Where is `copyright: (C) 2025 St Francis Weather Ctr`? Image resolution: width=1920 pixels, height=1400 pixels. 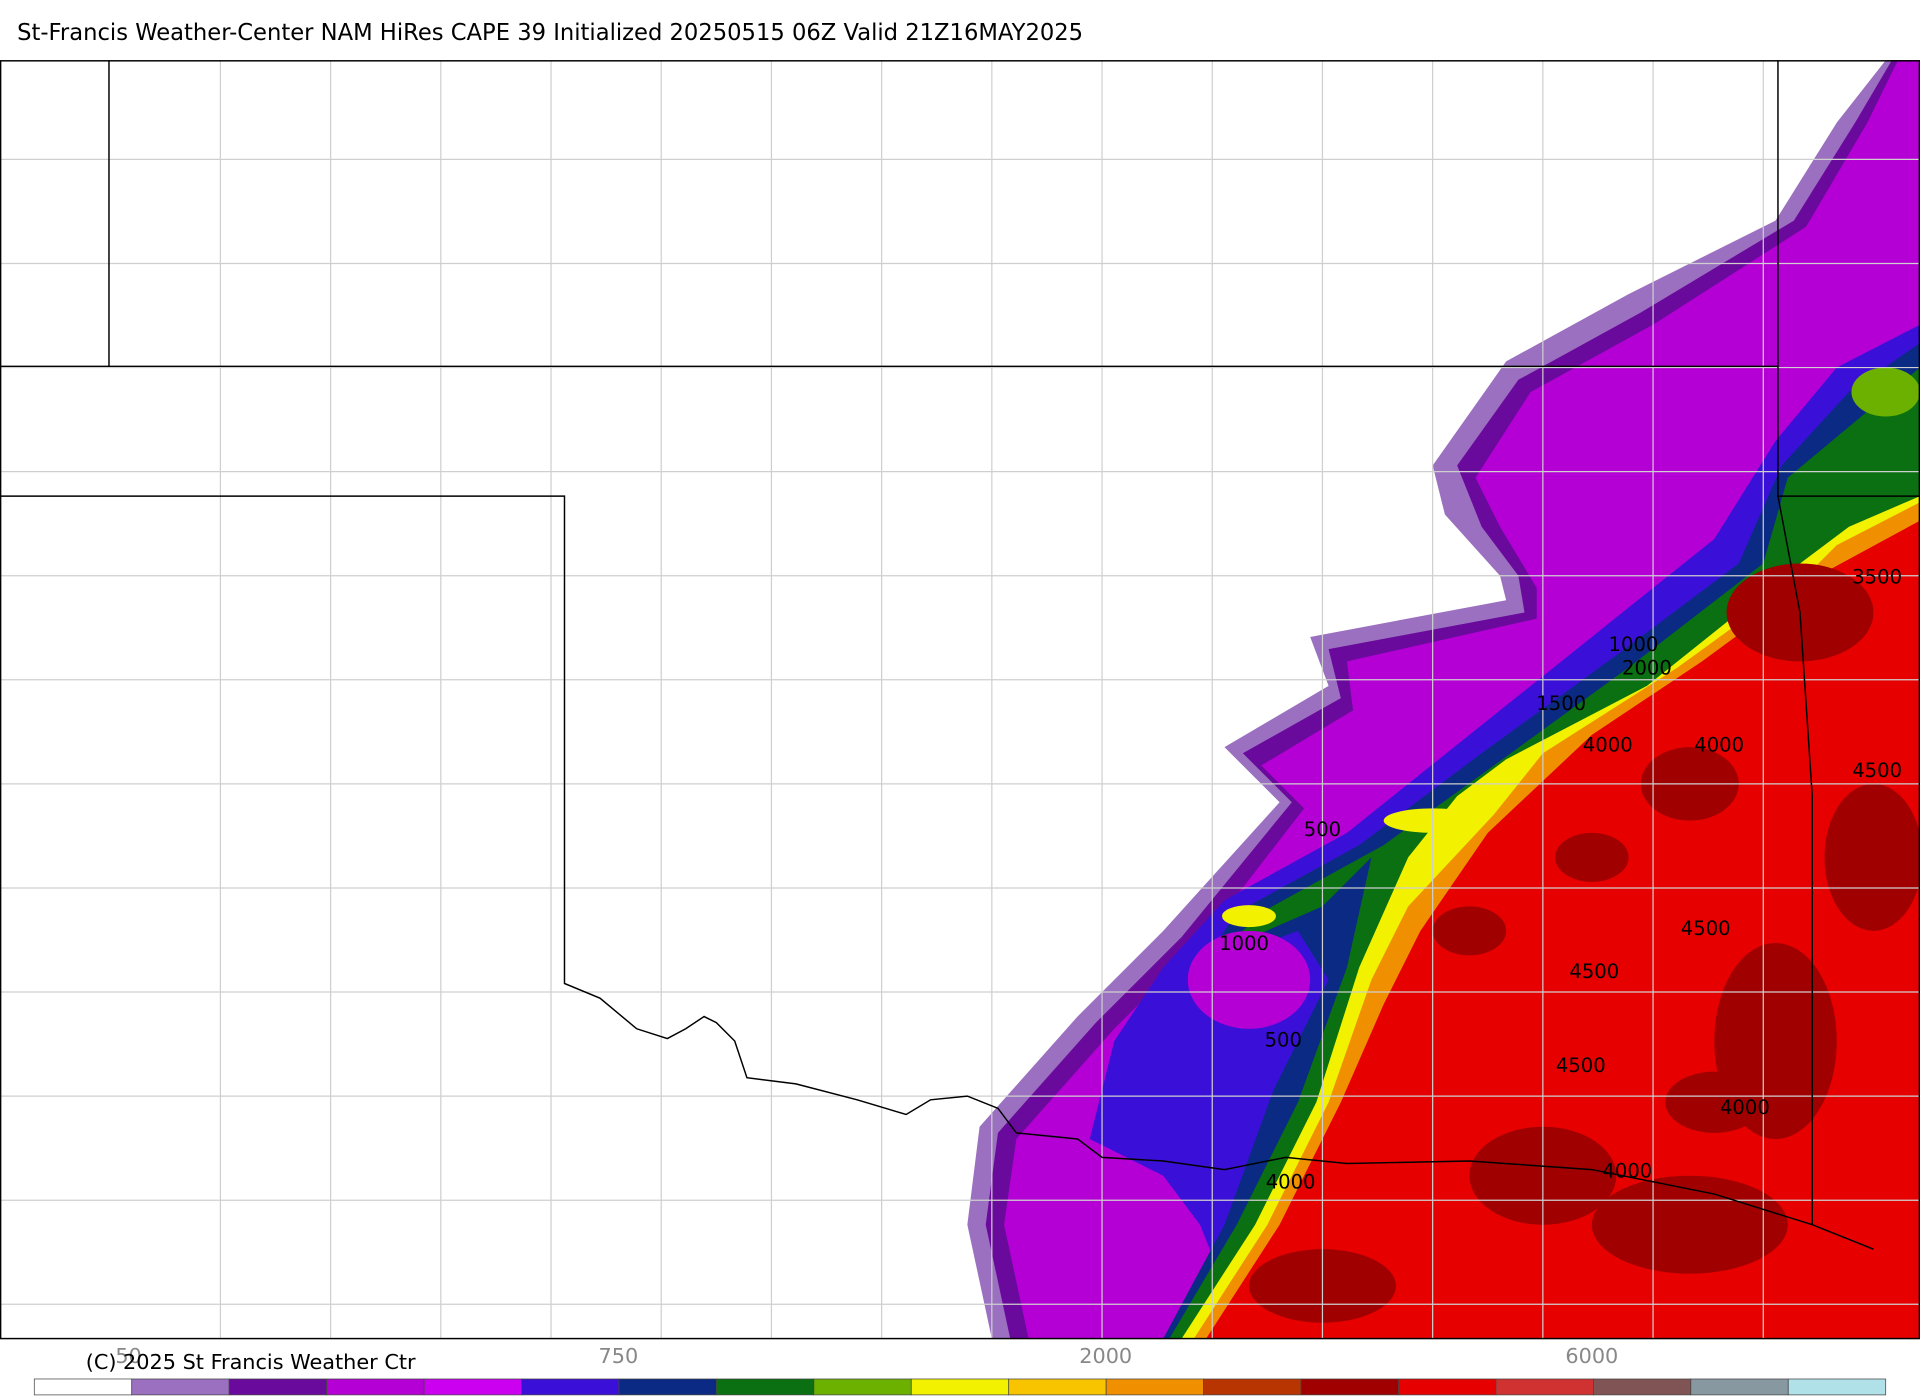 copyright: (C) 2025 St Francis Weather Ctr is located at coordinates (251, 1362).